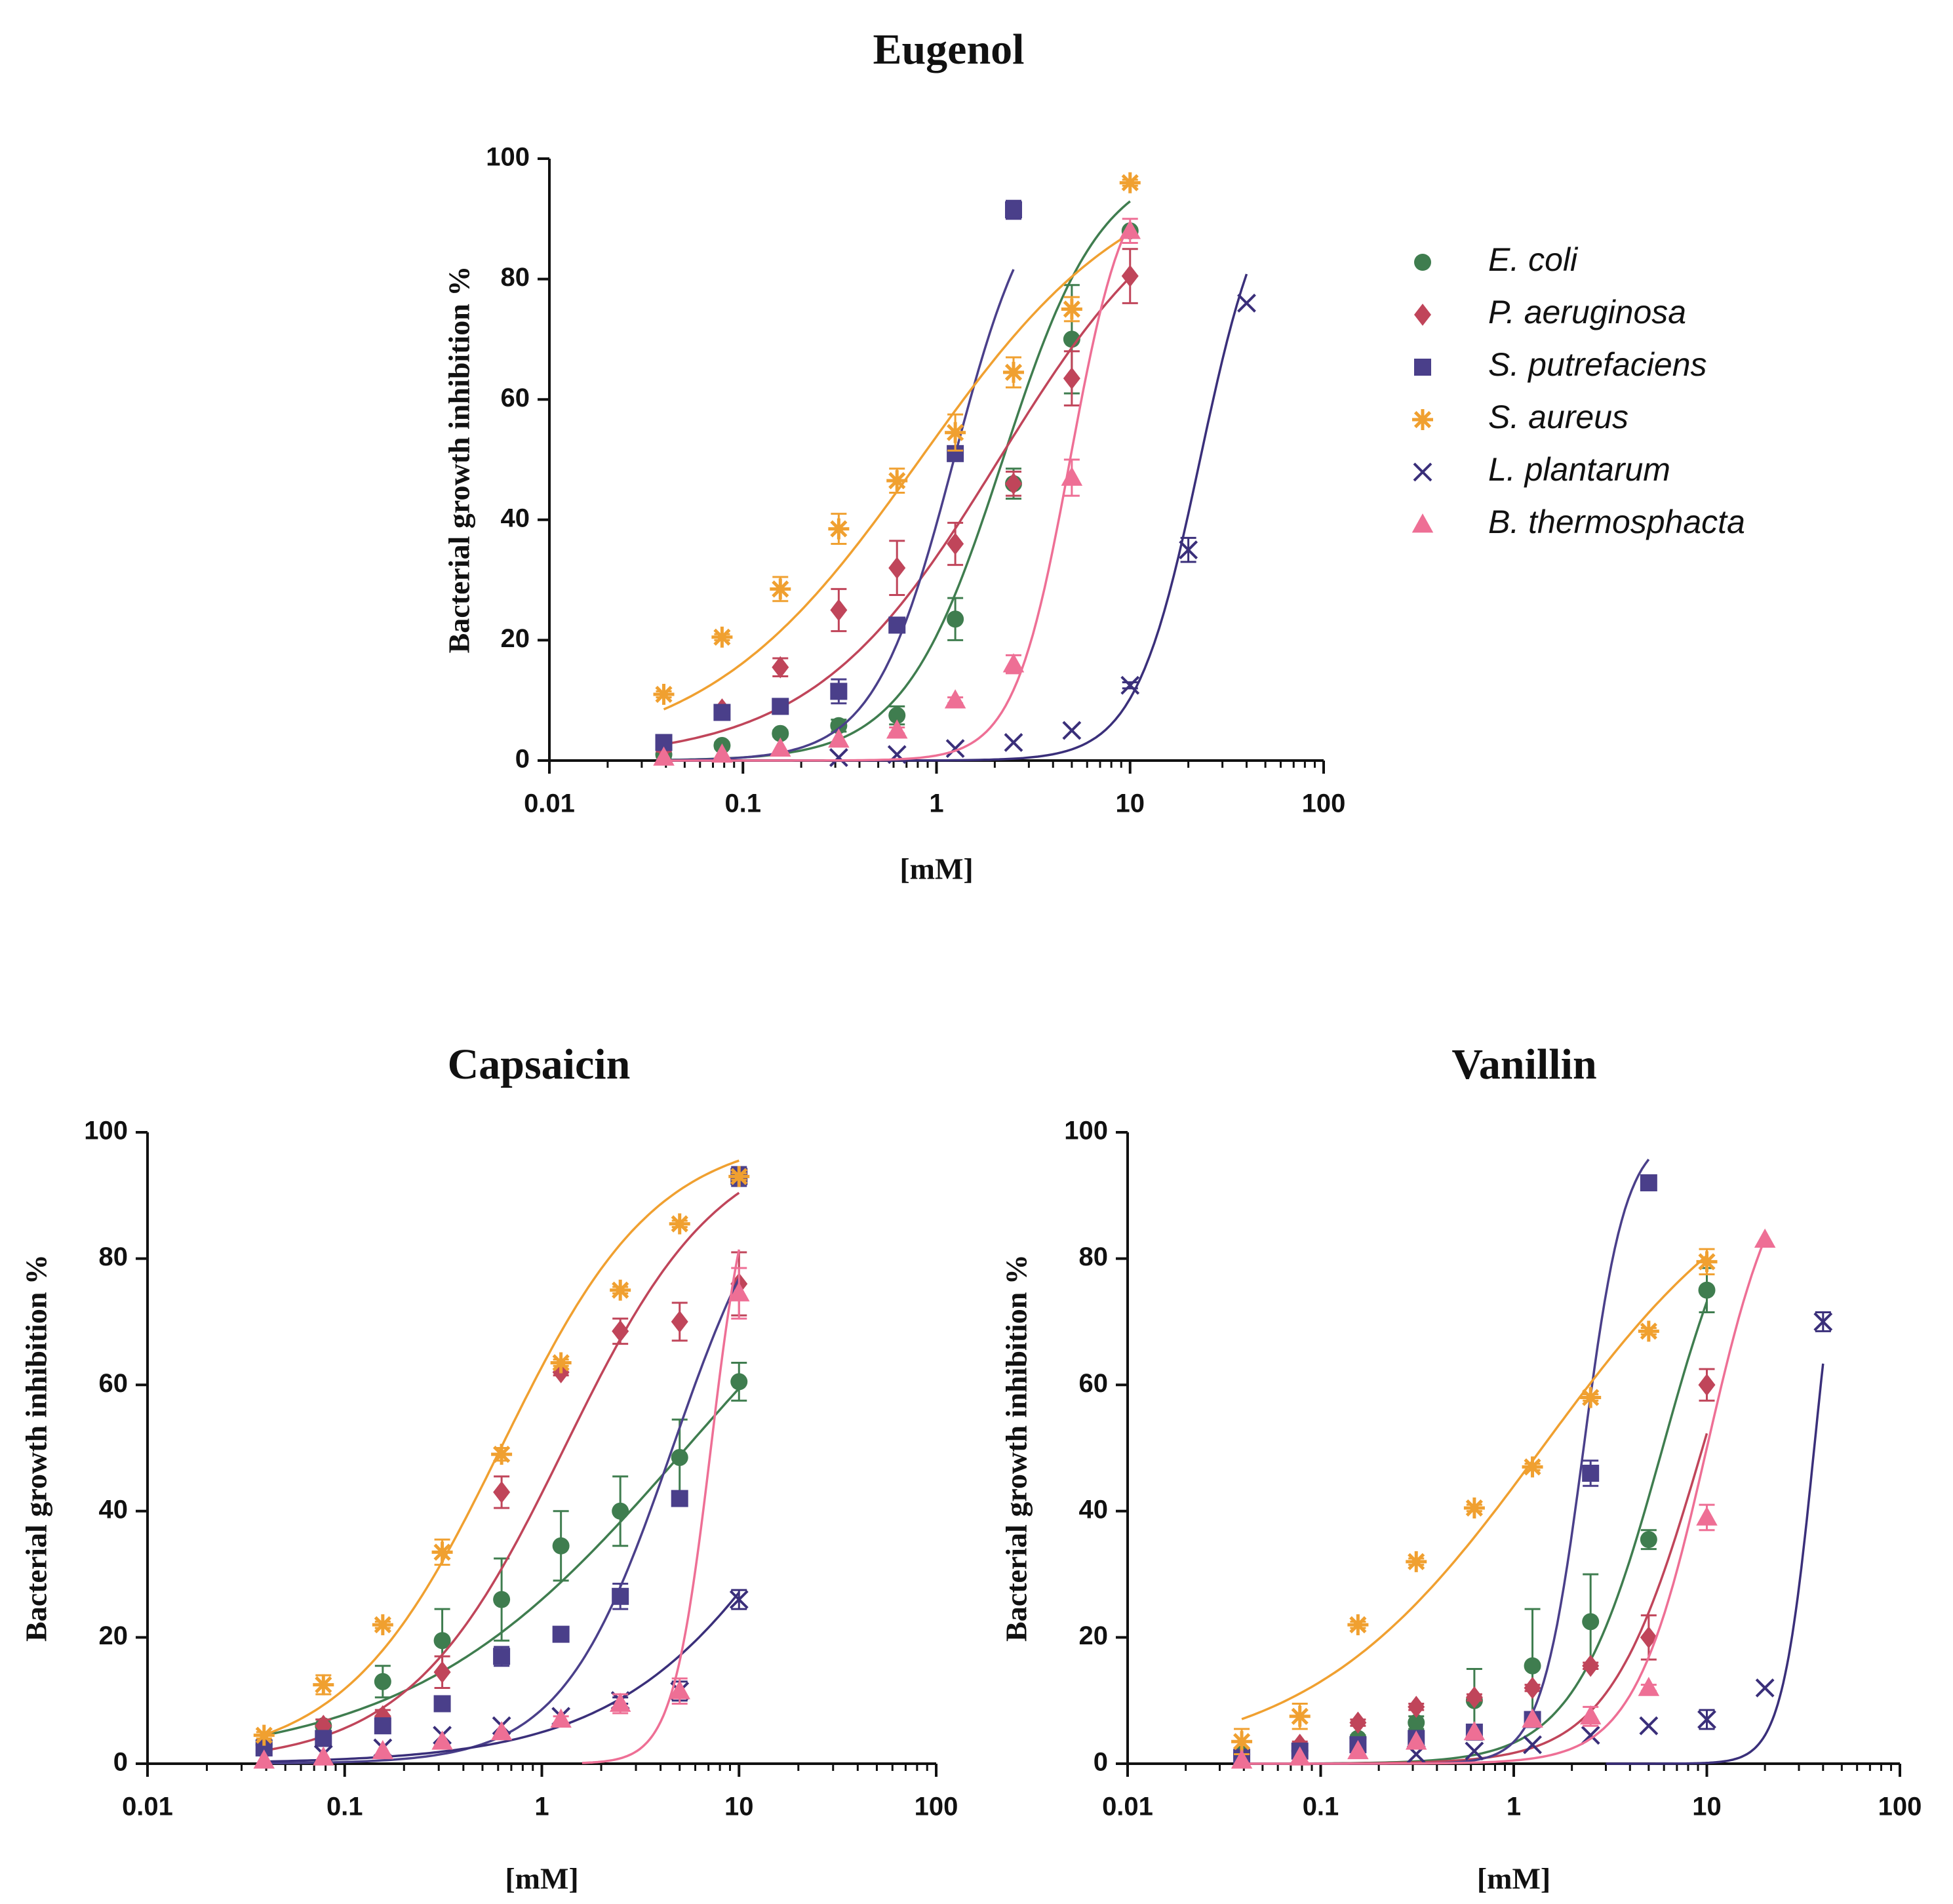 The image size is (1953, 1904). I want to click on legend-item-lpla: L. plantarum, so click(1541, 469).